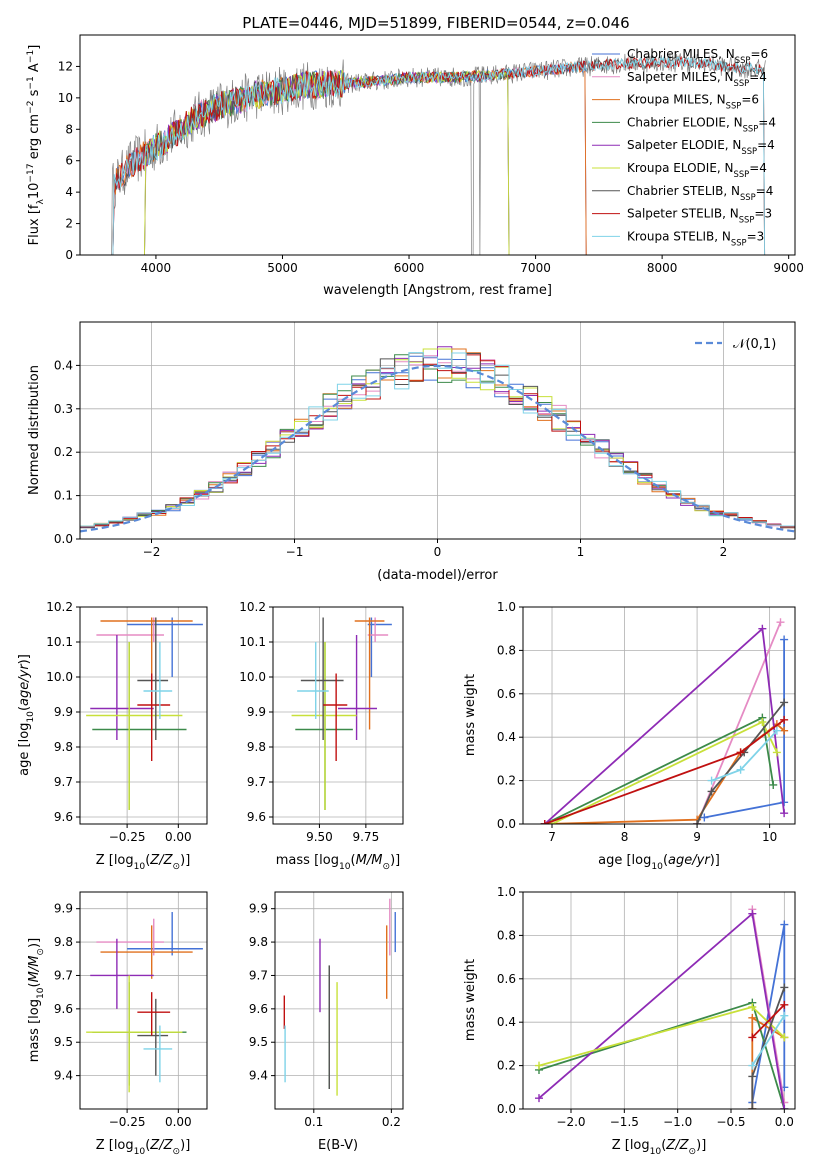 The image size is (819, 1170). What do you see at coordinates (570, 1122) in the screenshot?
I see `x-tick-label: −2.0` at bounding box center [570, 1122].